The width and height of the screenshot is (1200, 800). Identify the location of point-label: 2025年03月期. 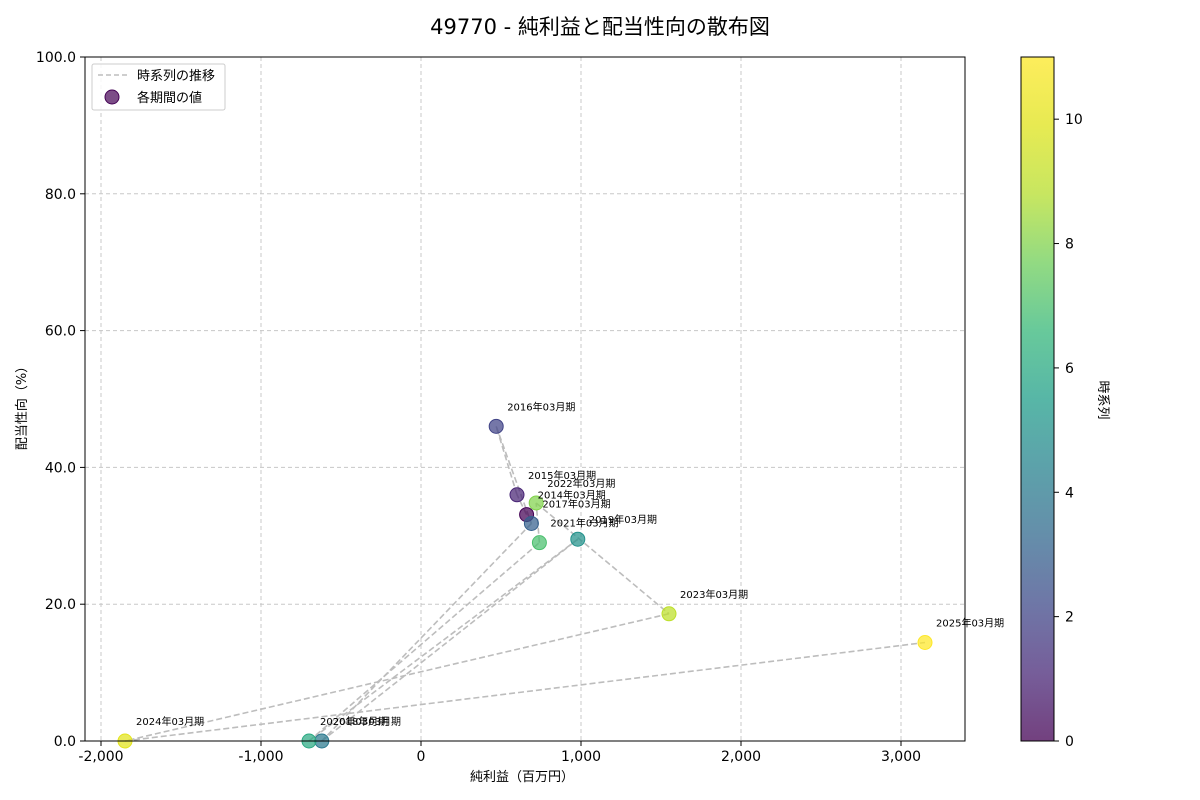
(970, 623).